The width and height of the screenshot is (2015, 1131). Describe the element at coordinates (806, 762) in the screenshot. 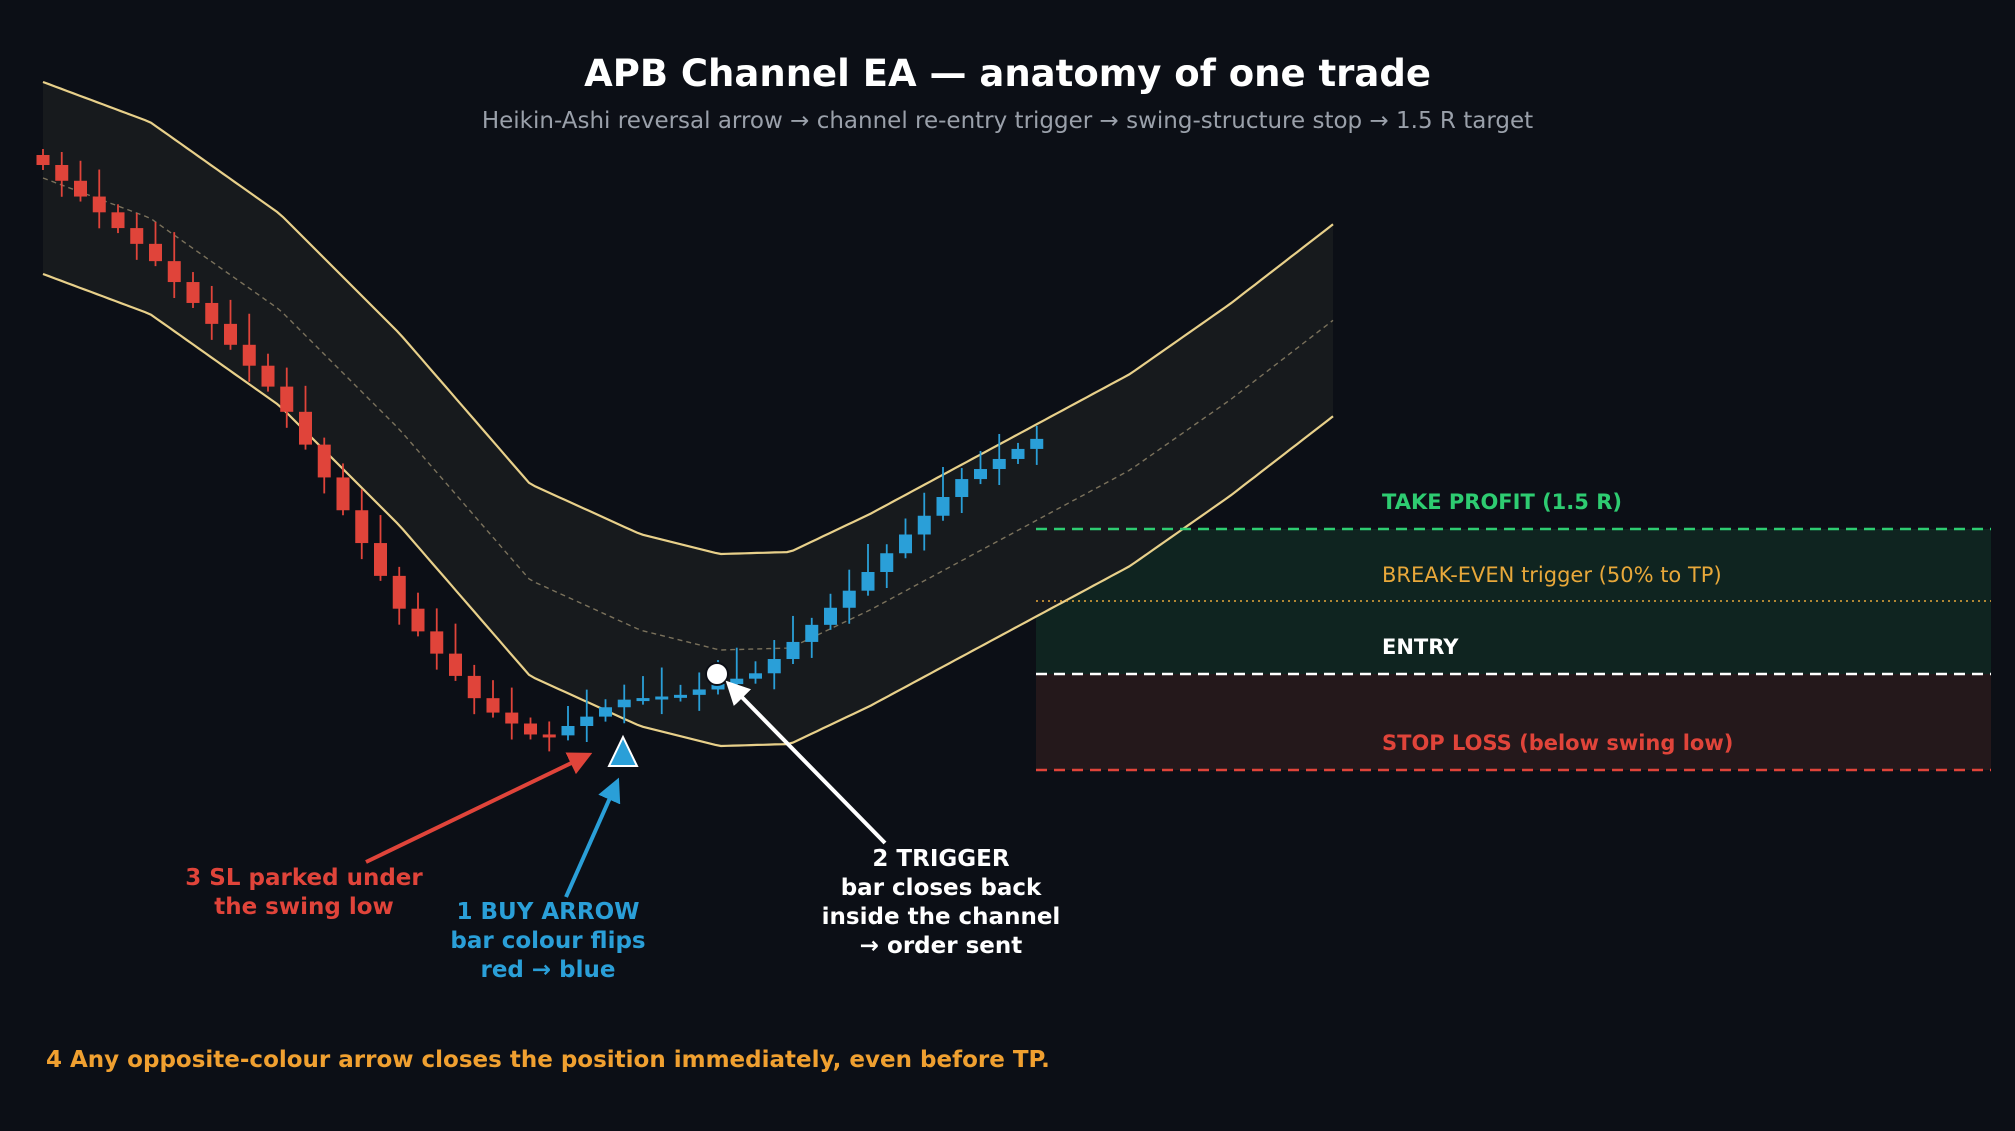

I see `trigger-annotation-arrow` at that location.